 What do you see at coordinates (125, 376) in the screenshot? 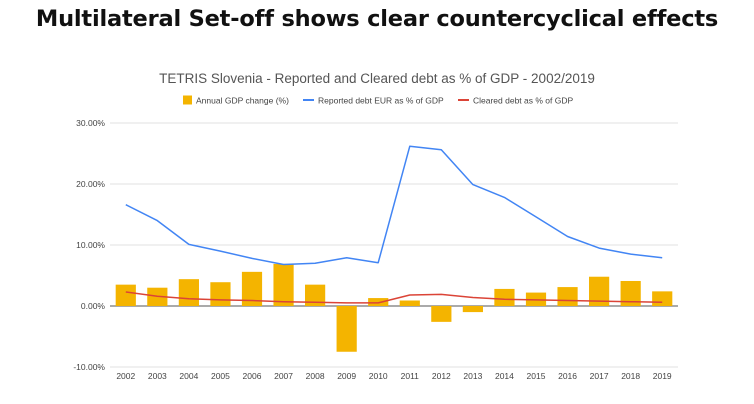
I see `x-tick-label: 2002` at bounding box center [125, 376].